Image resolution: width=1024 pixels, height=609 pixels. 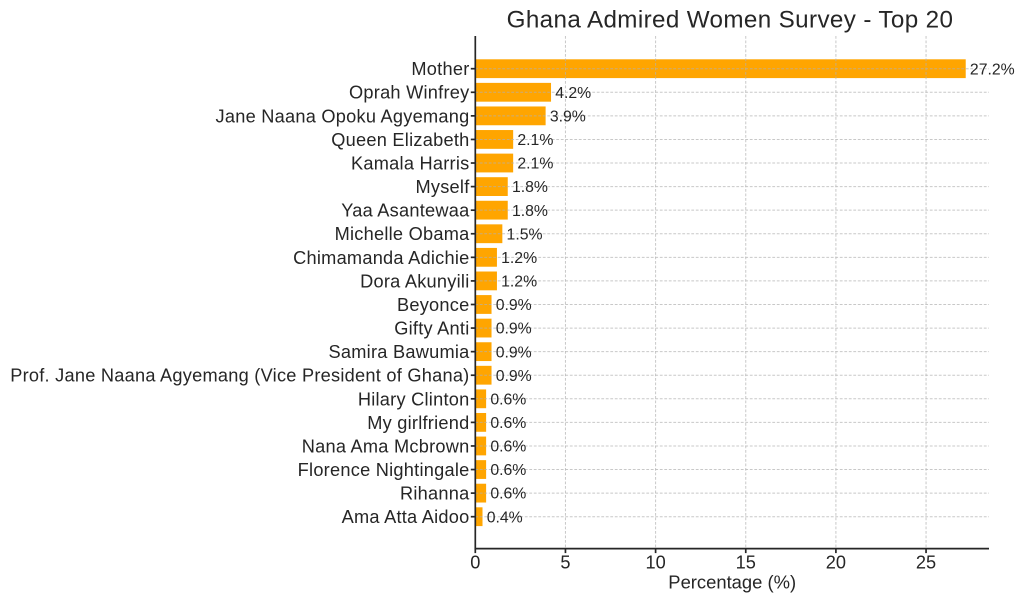 What do you see at coordinates (926, 563) in the screenshot?
I see `svg-text: 25` at bounding box center [926, 563].